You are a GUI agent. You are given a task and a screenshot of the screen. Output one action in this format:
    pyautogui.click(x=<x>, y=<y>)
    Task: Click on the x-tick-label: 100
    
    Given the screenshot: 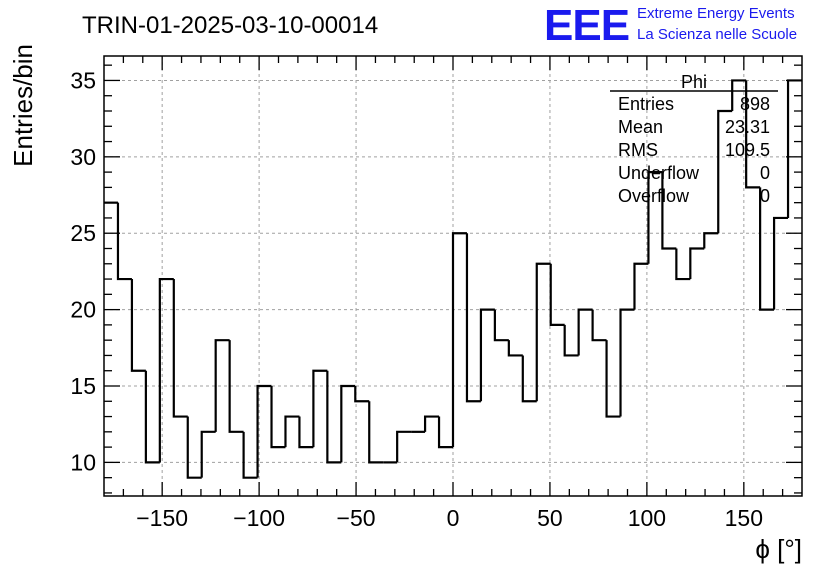 What is the action you would take?
    pyautogui.click(x=647, y=518)
    